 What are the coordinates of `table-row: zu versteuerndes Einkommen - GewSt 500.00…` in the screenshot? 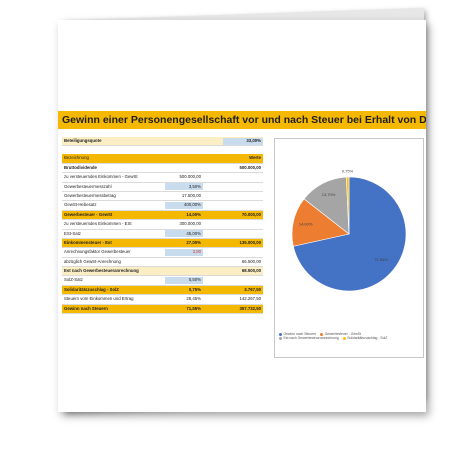 It's located at (162, 178).